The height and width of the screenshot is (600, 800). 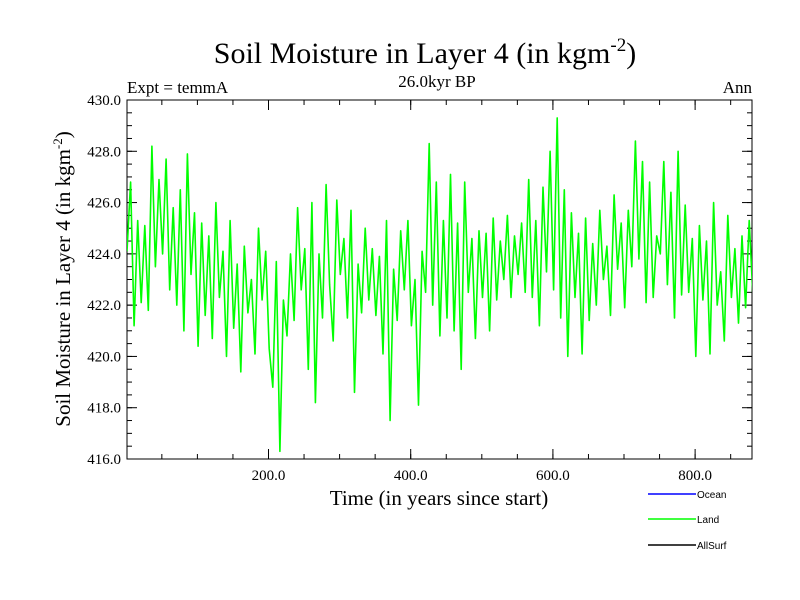 I want to click on y-tick-label: 428.0, so click(x=104, y=152).